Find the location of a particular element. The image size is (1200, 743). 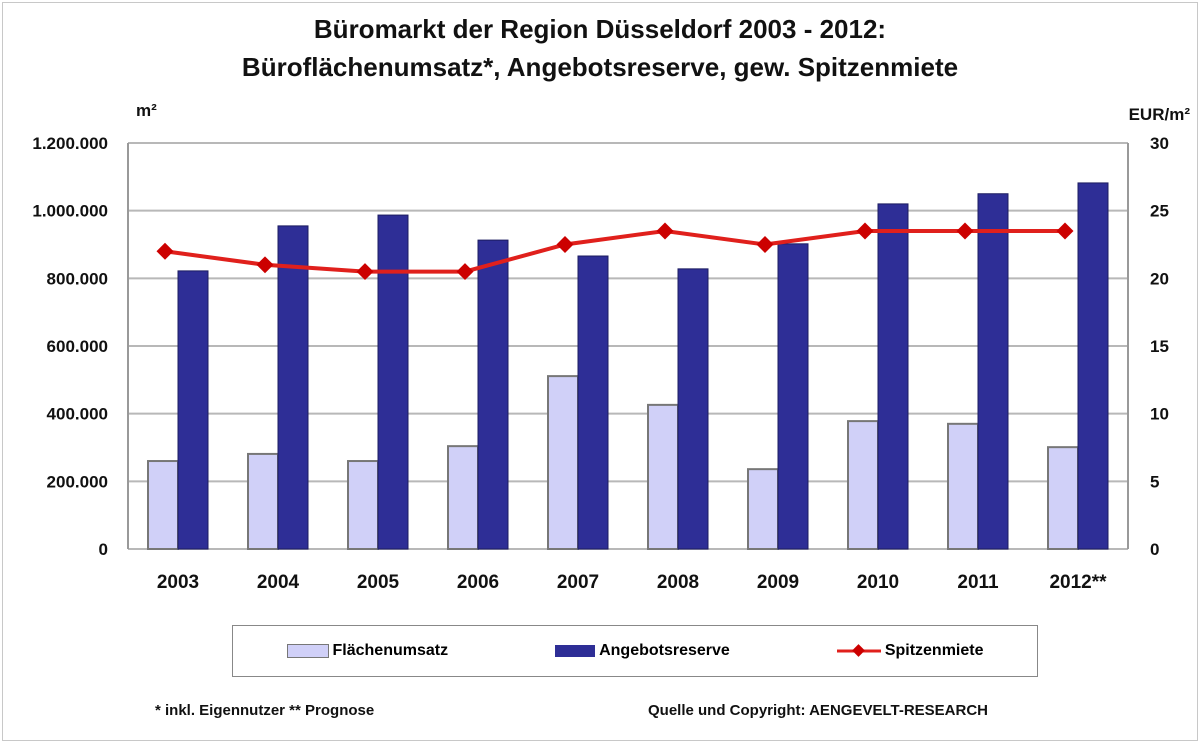

x-tick-label: 2004 is located at coordinates (278, 582).